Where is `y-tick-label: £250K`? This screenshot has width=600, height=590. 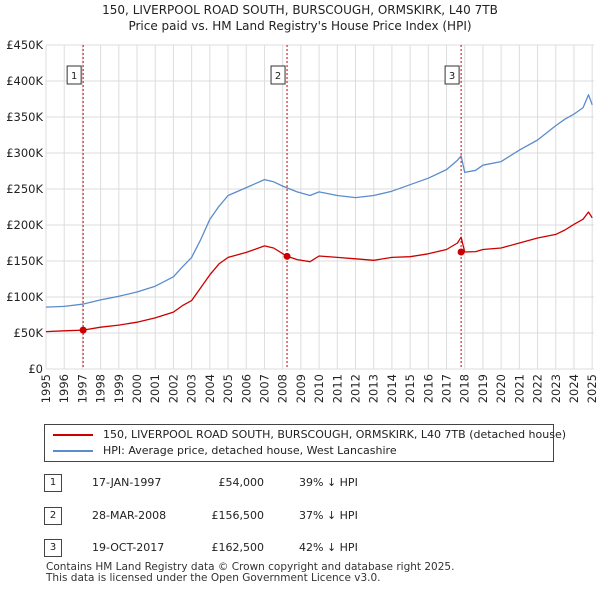
y-tick-label: £250K is located at coordinates (24, 189).